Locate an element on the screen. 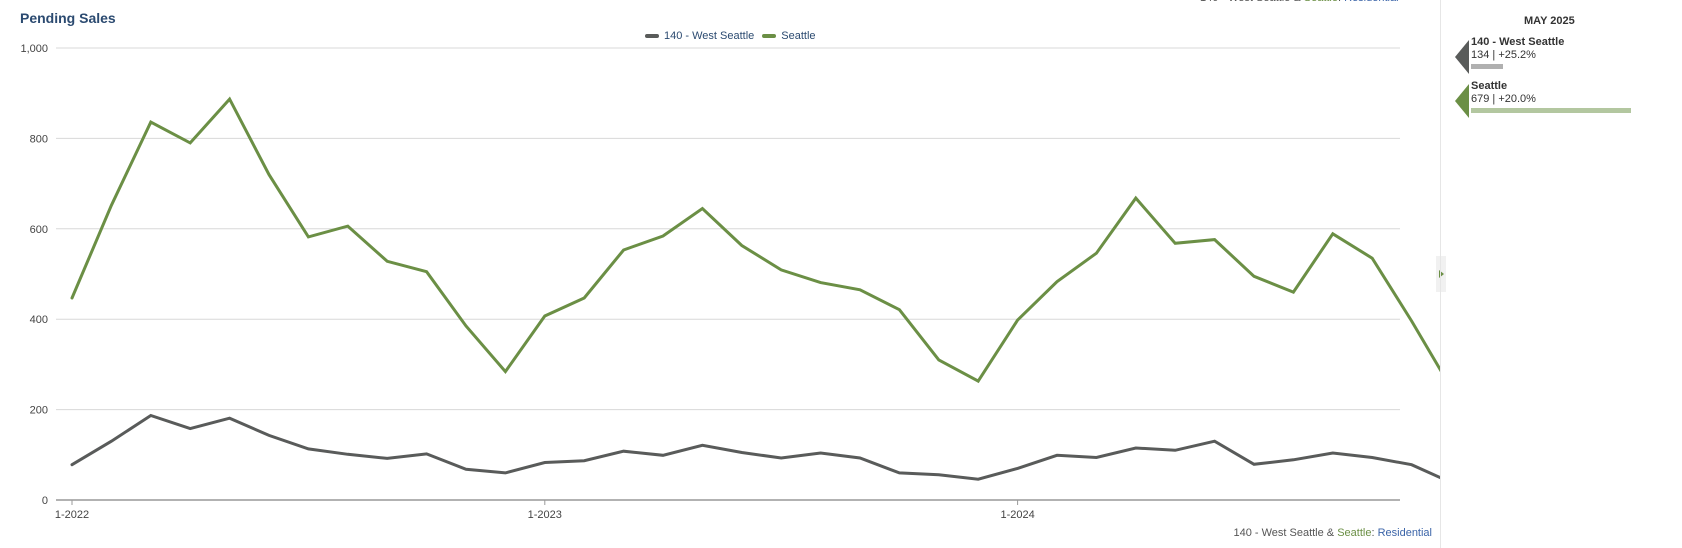  chevron-right-icon is located at coordinates (1441, 274).